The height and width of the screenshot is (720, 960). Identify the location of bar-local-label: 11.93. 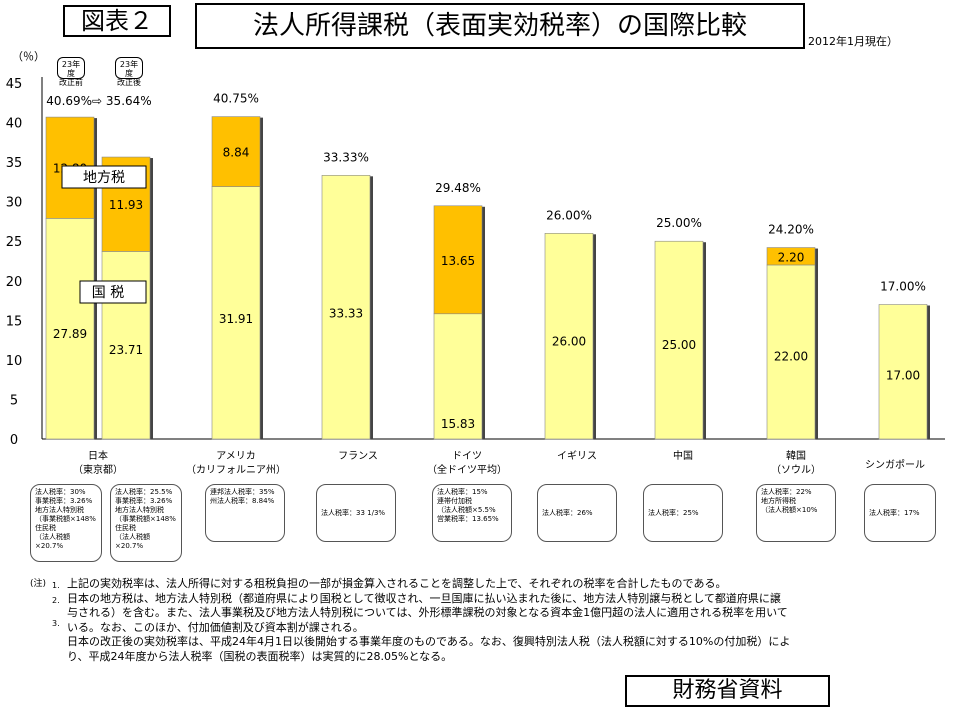
(126, 205).